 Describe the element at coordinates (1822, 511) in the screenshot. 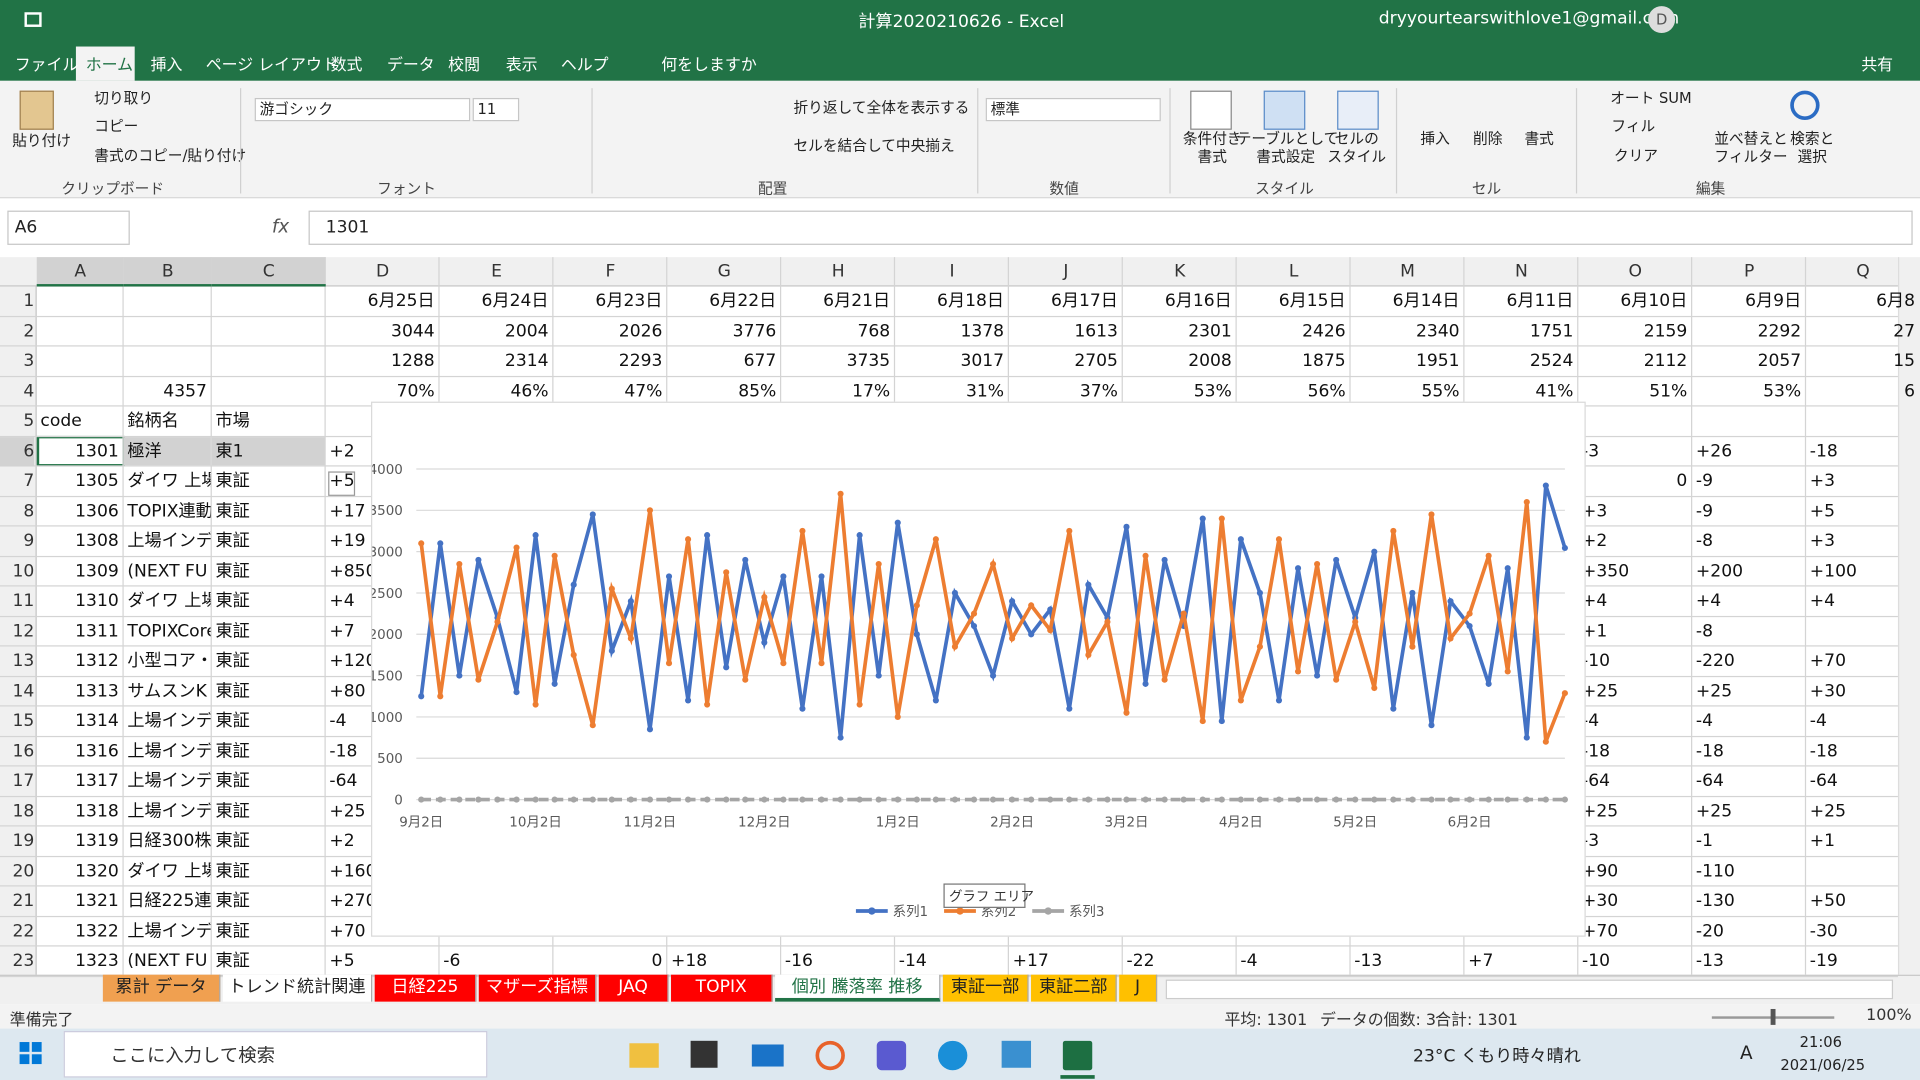

I see `cell: +5` at that location.